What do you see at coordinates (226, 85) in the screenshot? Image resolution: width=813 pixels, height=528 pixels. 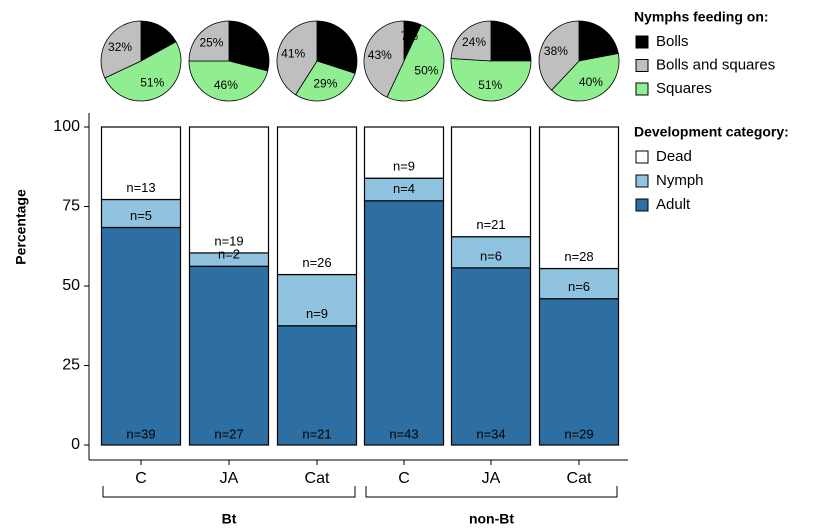 I see `pie-label: 46%` at bounding box center [226, 85].